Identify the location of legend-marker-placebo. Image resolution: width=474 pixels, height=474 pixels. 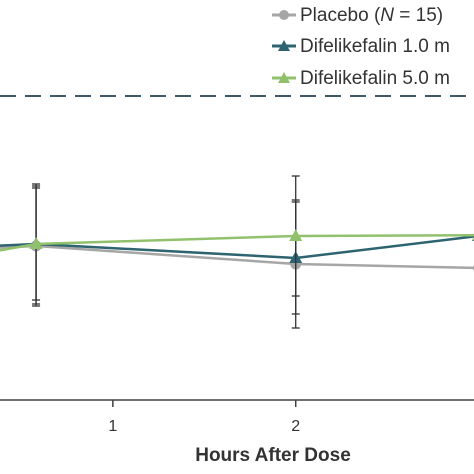
(284, 15).